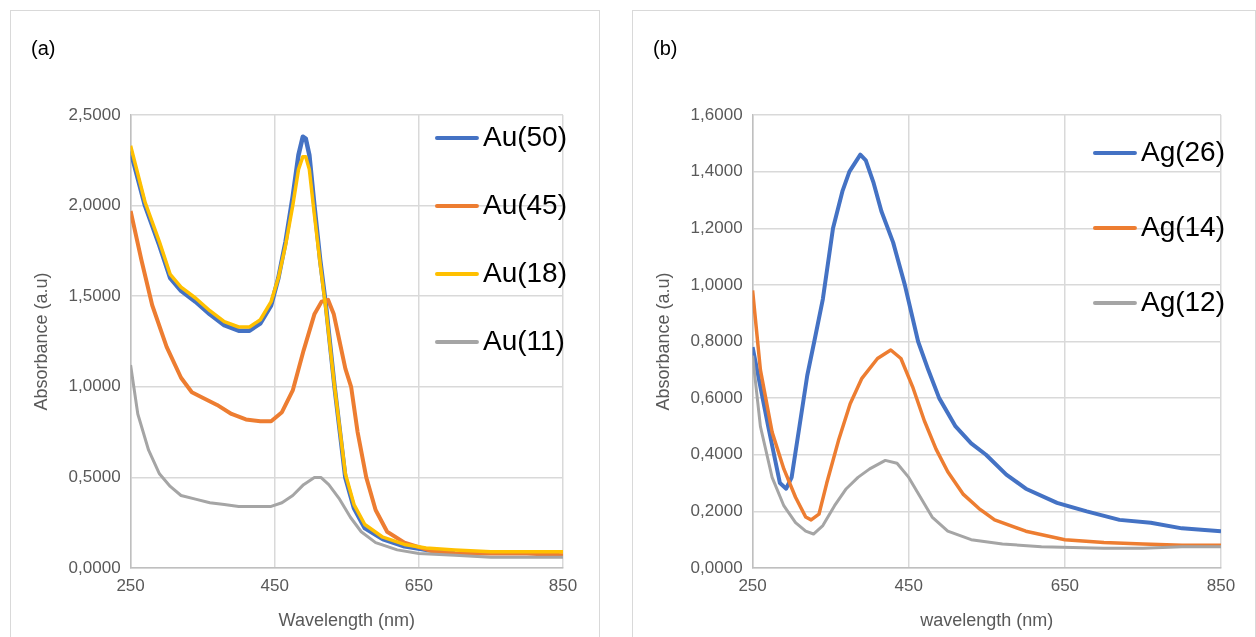 The width and height of the screenshot is (1256, 637). What do you see at coordinates (716, 114) in the screenshot?
I see `y-tick-label: 1,6000` at bounding box center [716, 114].